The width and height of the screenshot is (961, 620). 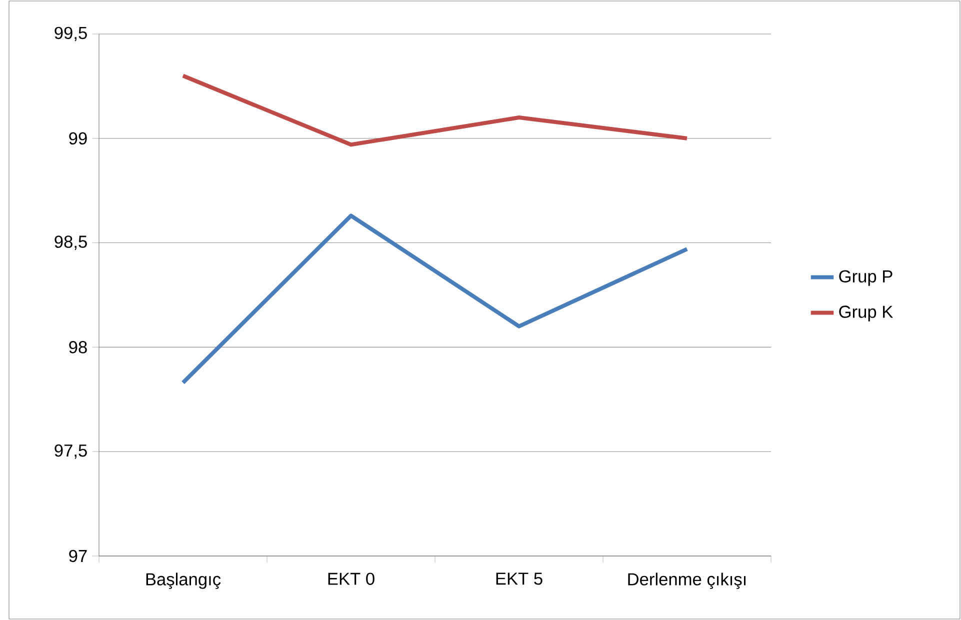 I want to click on x-tick-label: EKT 0, so click(x=351, y=578).